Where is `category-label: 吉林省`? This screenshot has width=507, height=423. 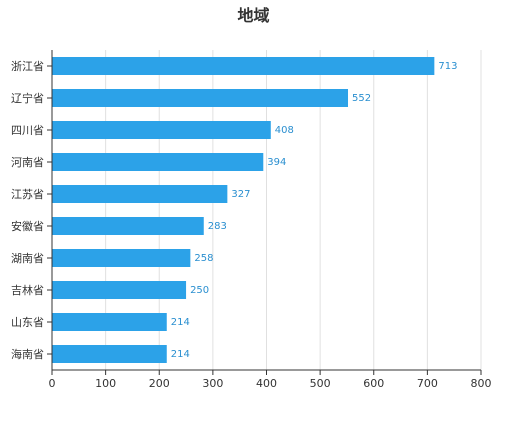
category-label: 吉林省 is located at coordinates (27, 290).